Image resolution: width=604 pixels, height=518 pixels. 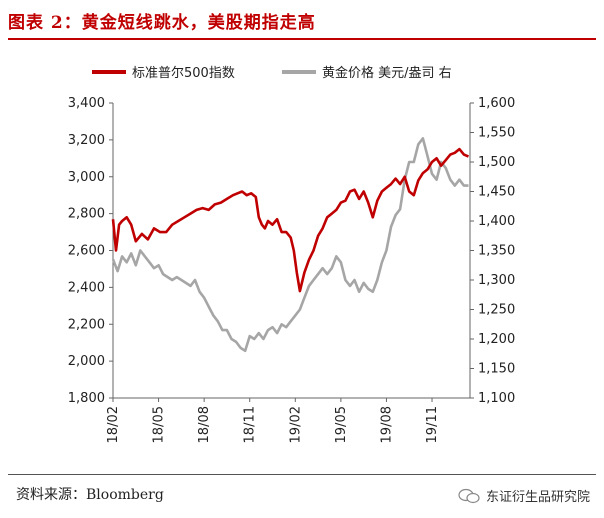 I want to click on right-tick-label: 1,300, so click(x=496, y=280).